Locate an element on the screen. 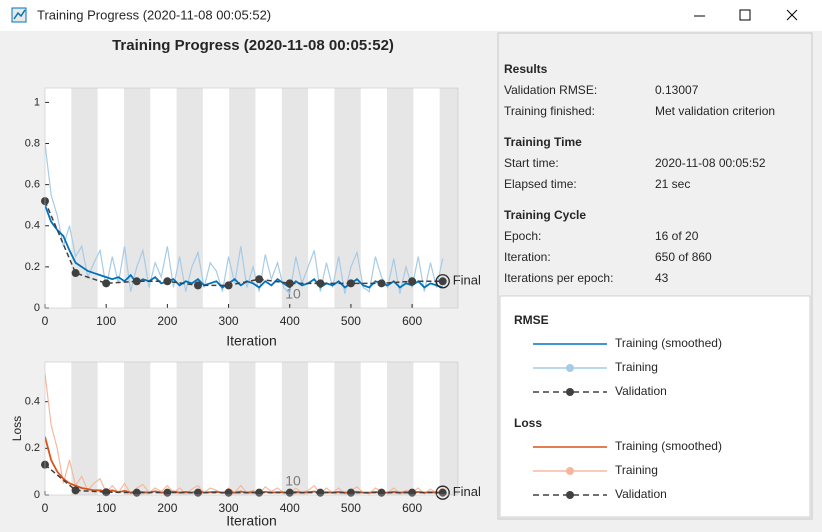 Image resolution: width=822 pixels, height=532 pixels. app-icon-glyph is located at coordinates (19, 14).